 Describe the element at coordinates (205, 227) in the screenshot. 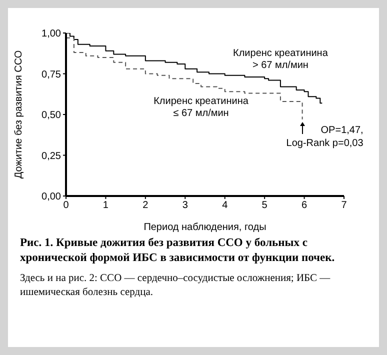

I see `x-axis-title: Период наблюдения, годы` at that location.